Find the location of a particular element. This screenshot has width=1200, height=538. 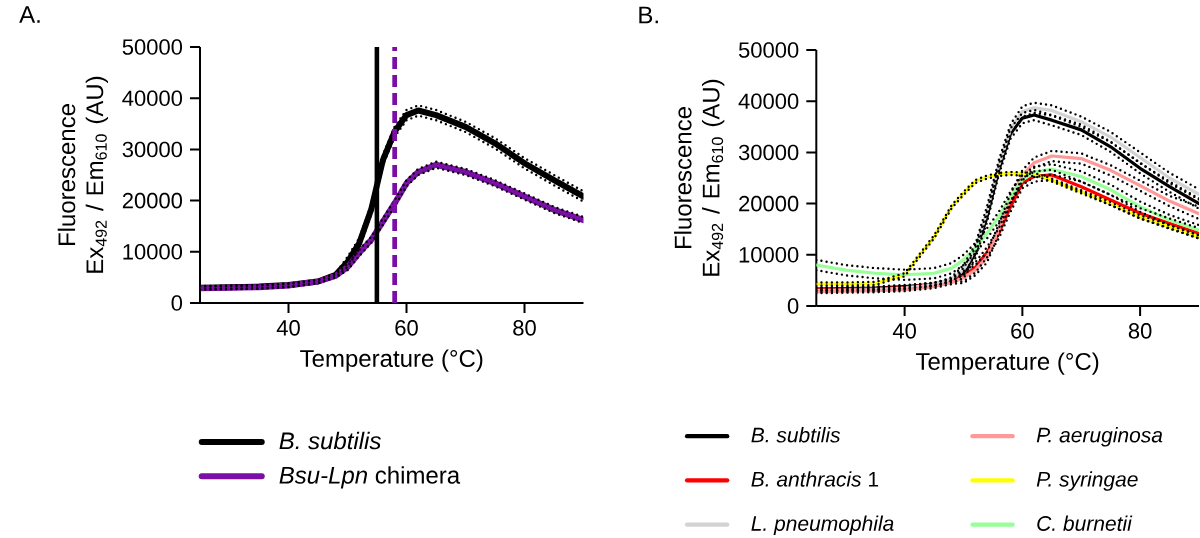

legend-label: C. burnetii is located at coordinates (1085, 523).